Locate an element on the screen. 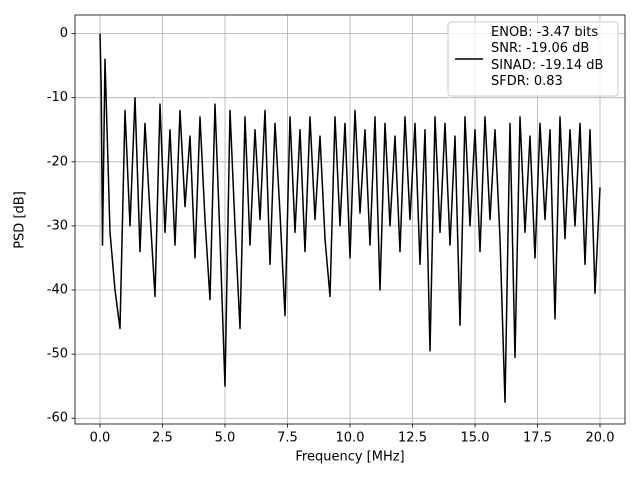 This screenshot has width=640, height=480. x-tick-label: 10.0 is located at coordinates (350, 438).